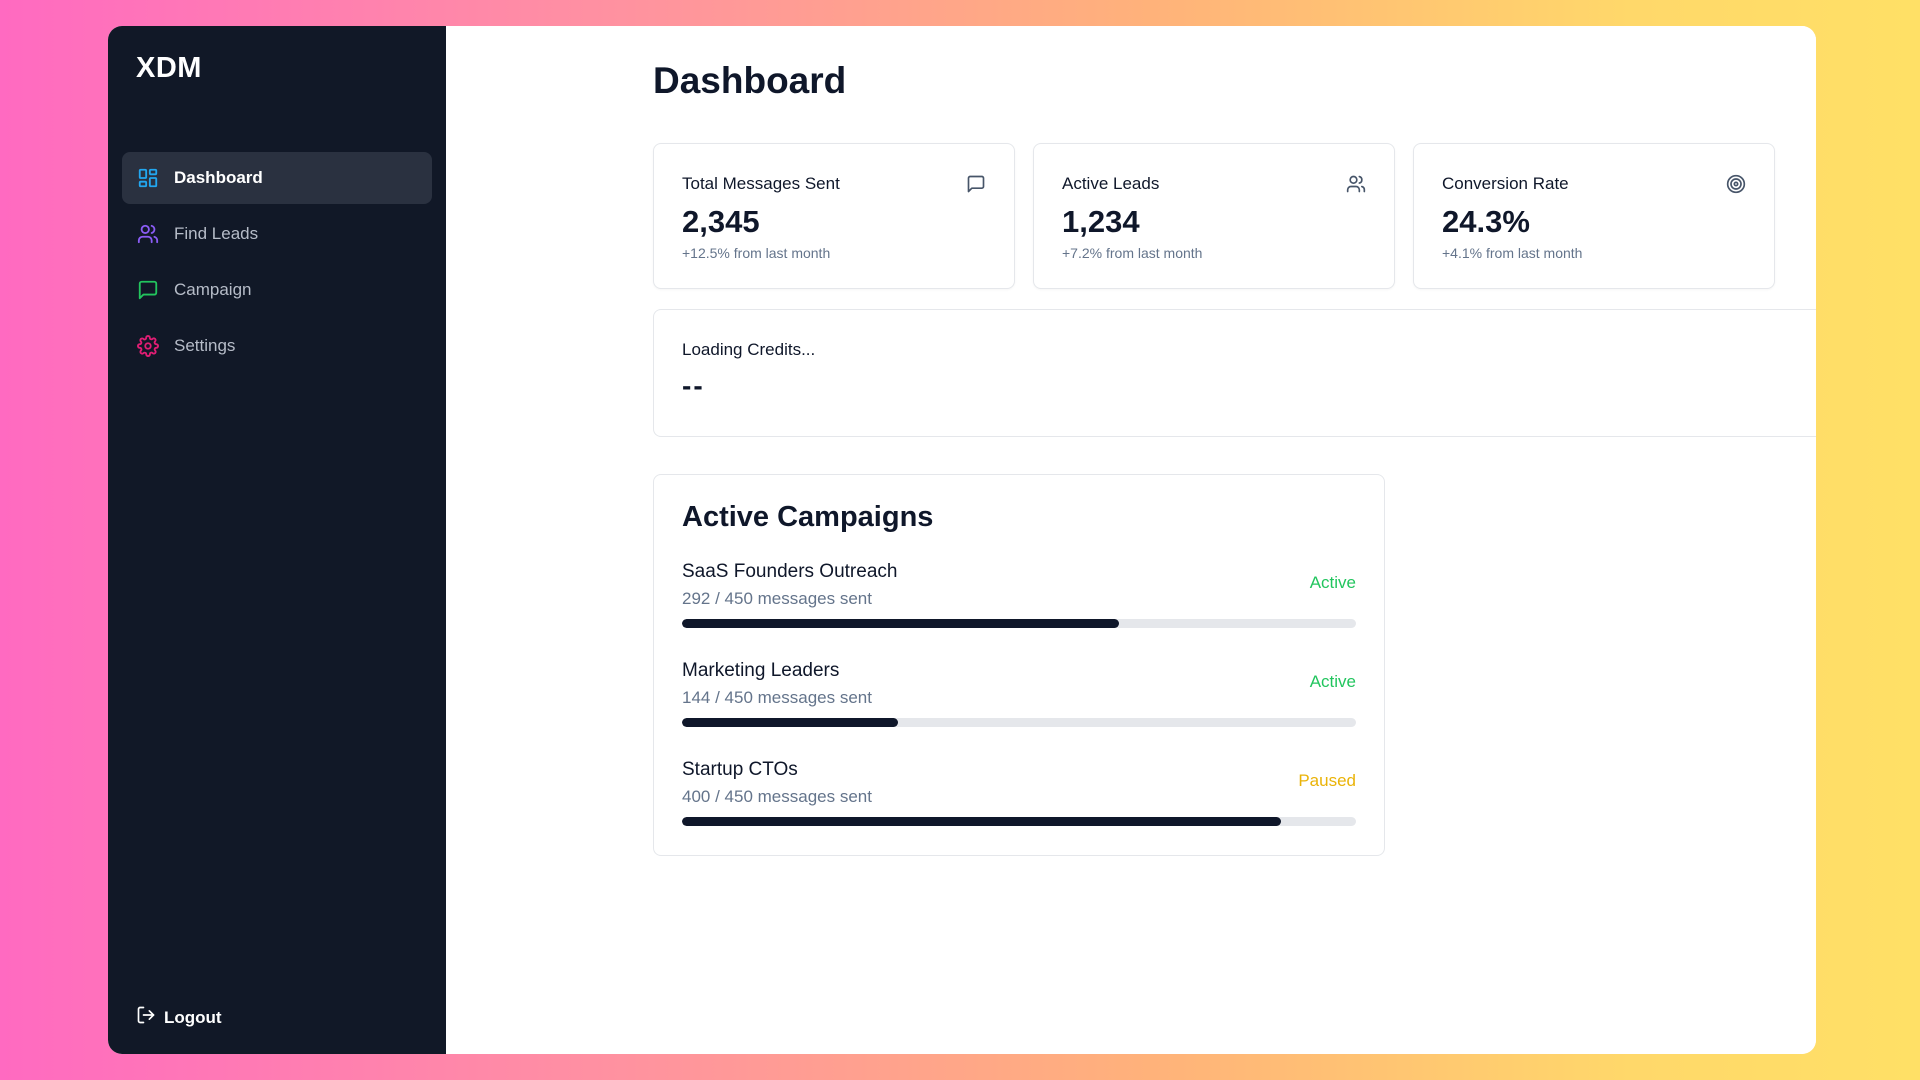  Describe the element at coordinates (205, 345) in the screenshot. I see `sidebar-item-label: Settings` at that location.